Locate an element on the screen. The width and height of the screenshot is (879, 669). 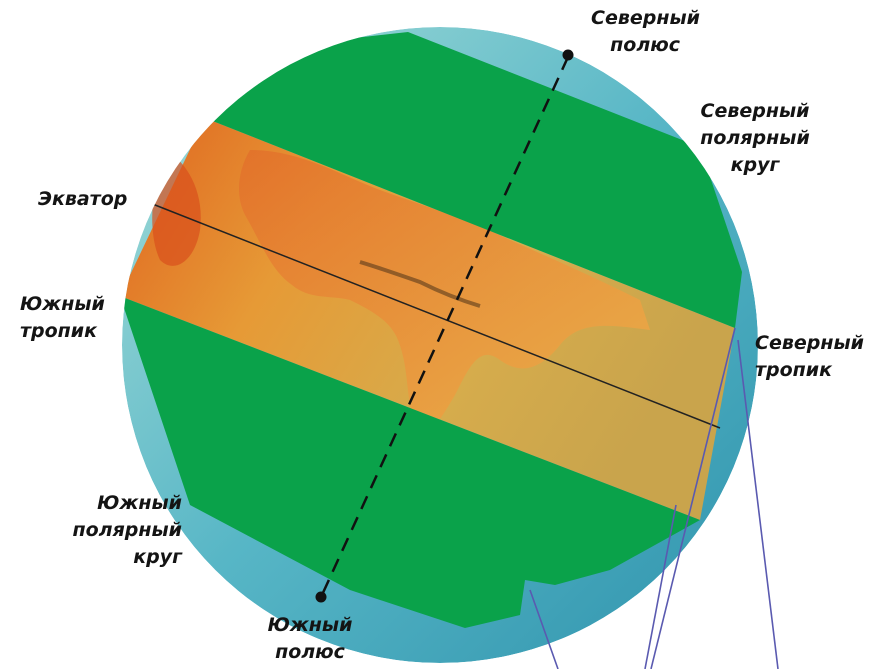
south-pole-dot is located at coordinates (321, 597).